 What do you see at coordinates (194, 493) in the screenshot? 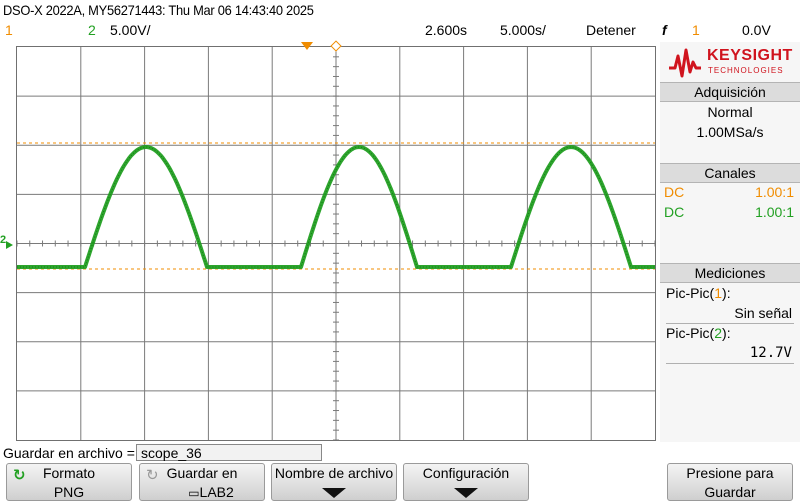
I see `folder-icon: ▭` at bounding box center [194, 493].